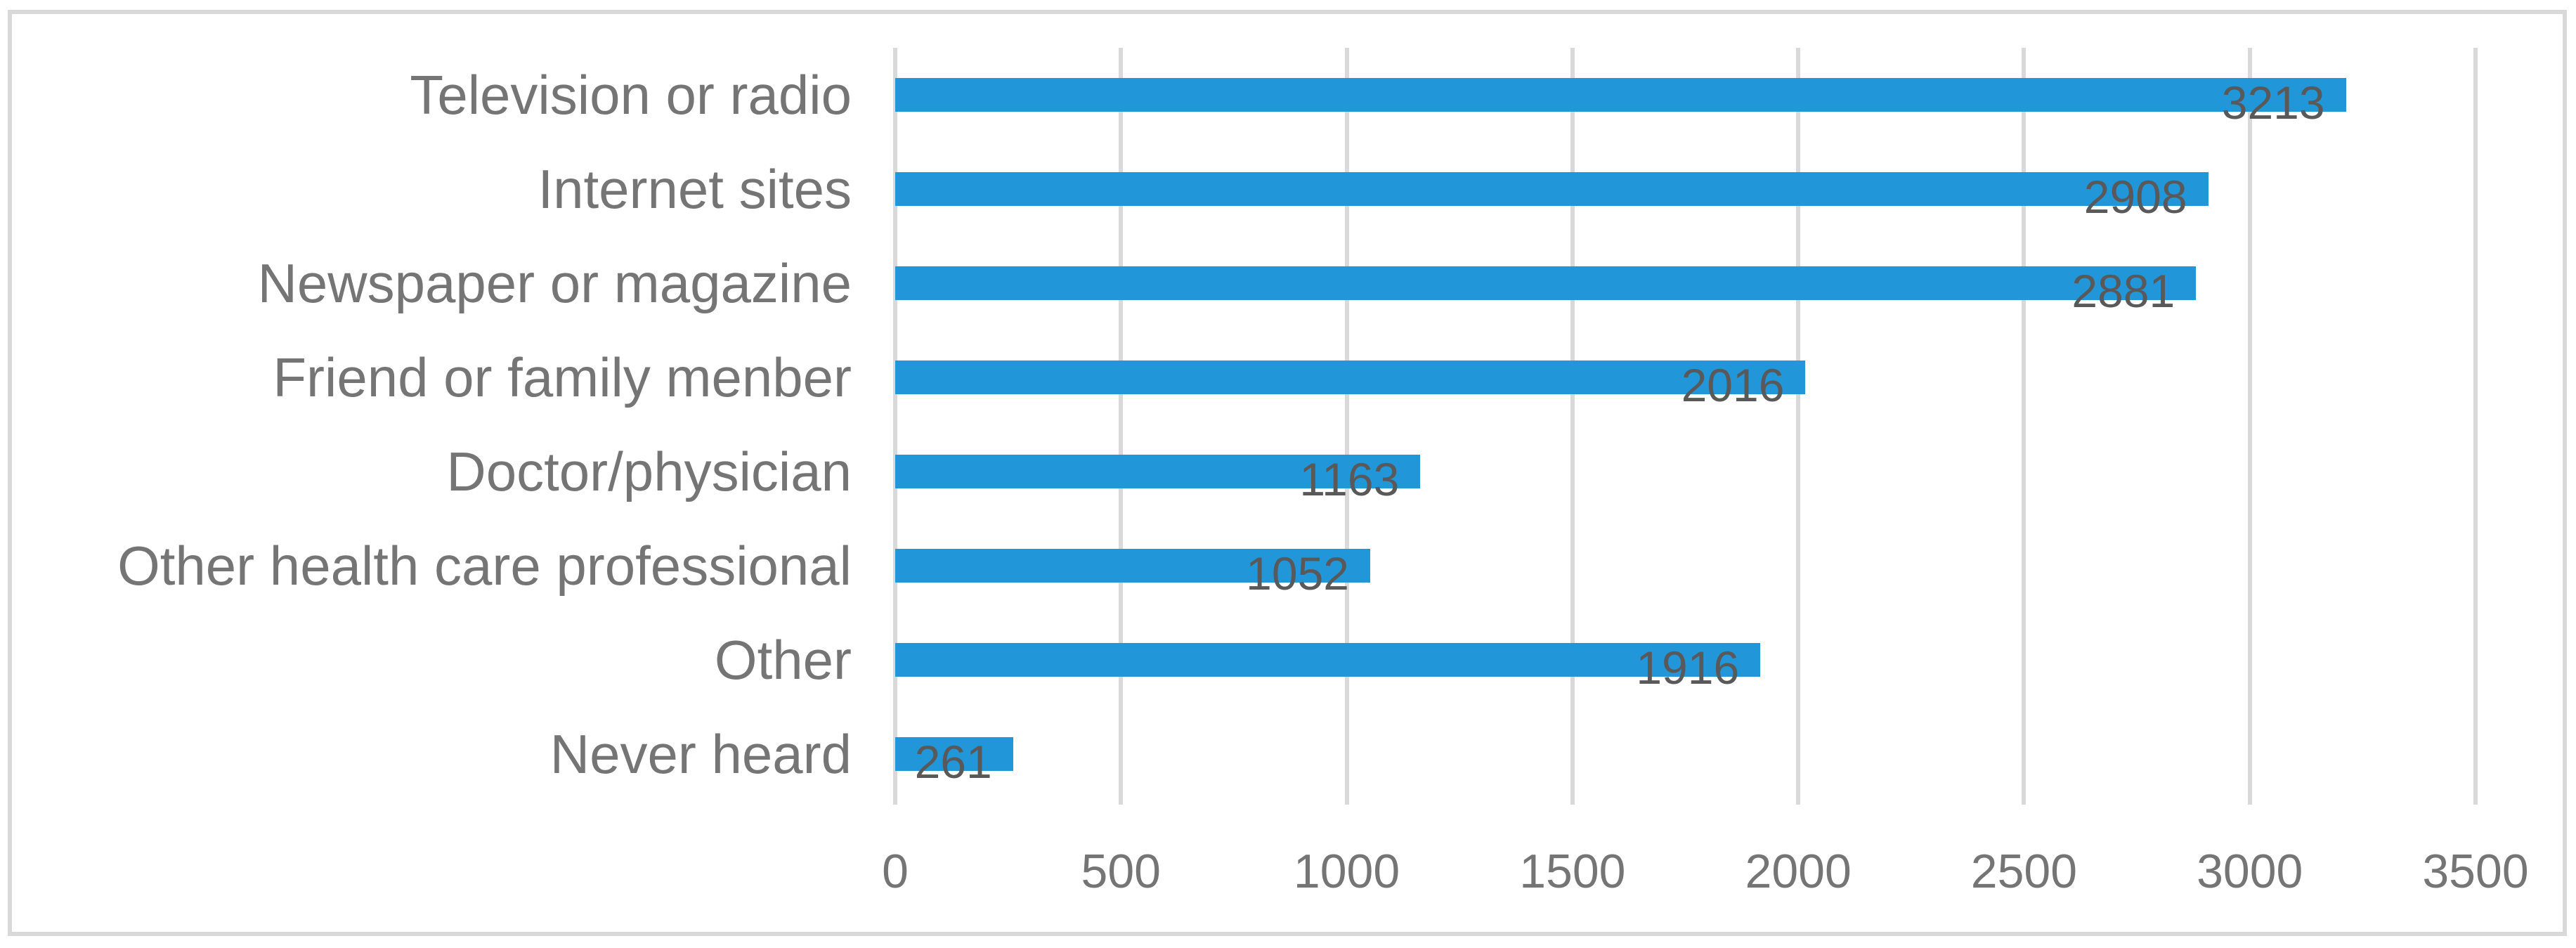  I want to click on x-axis-tick-label: 1000, so click(1346, 872).